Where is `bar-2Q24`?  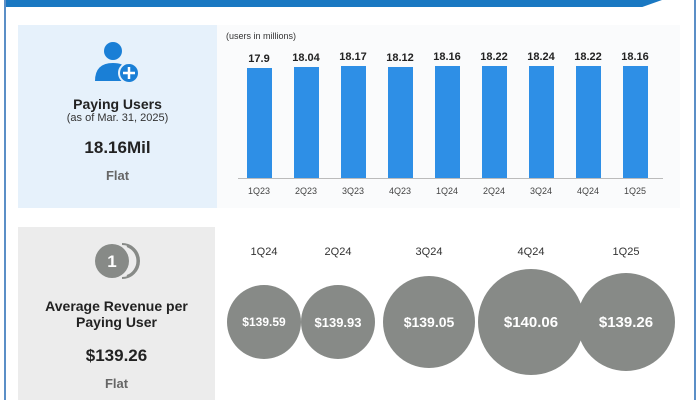 bar-2Q24 is located at coordinates (494, 122).